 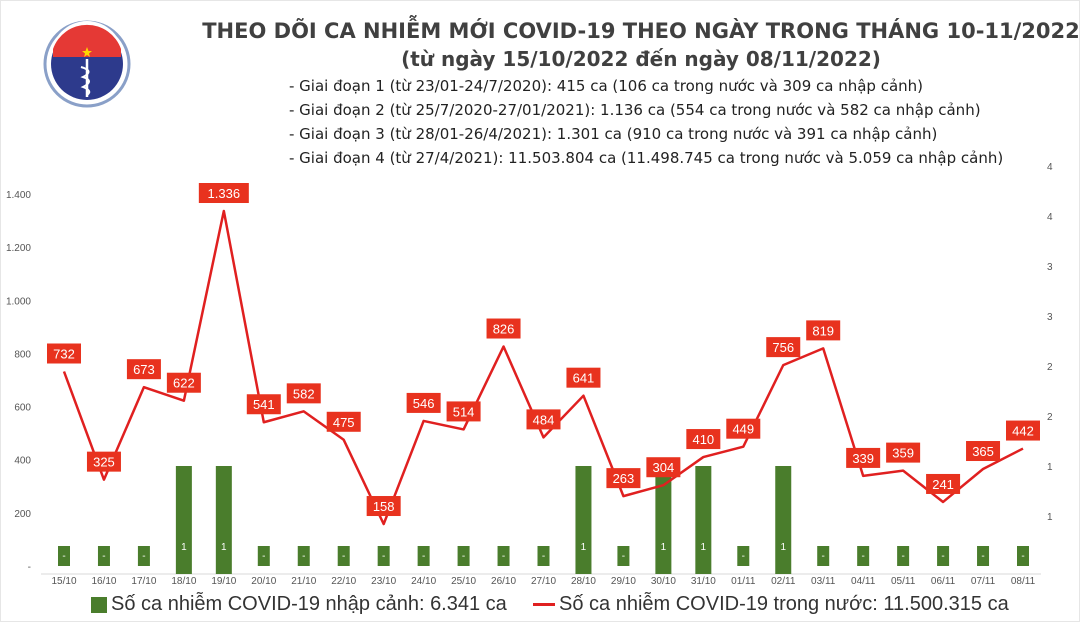 What do you see at coordinates (29, 567) in the screenshot?
I see `left-axis-tick: -` at bounding box center [29, 567].